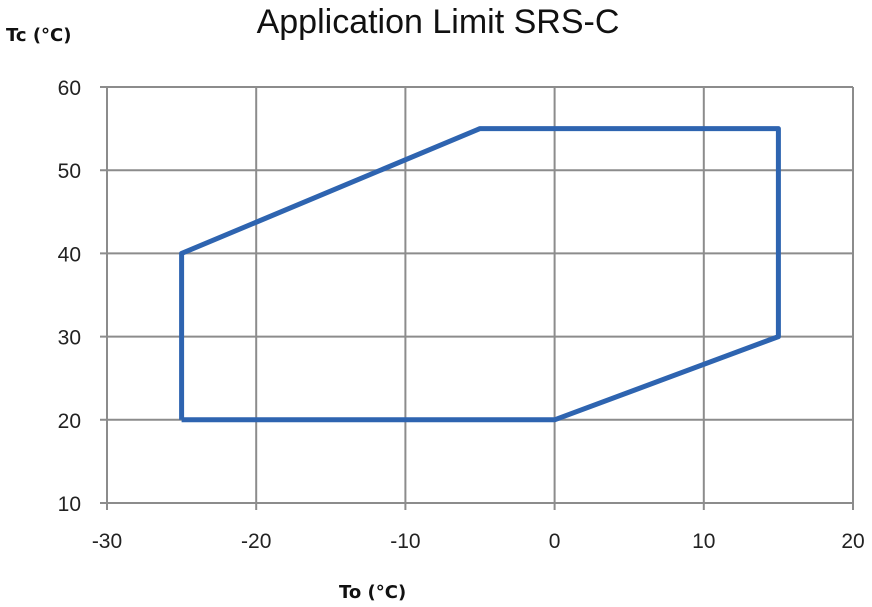 Image resolution: width=872 pixels, height=607 pixels. What do you see at coordinates (852, 541) in the screenshot?
I see `x-tick-label: 20` at bounding box center [852, 541].